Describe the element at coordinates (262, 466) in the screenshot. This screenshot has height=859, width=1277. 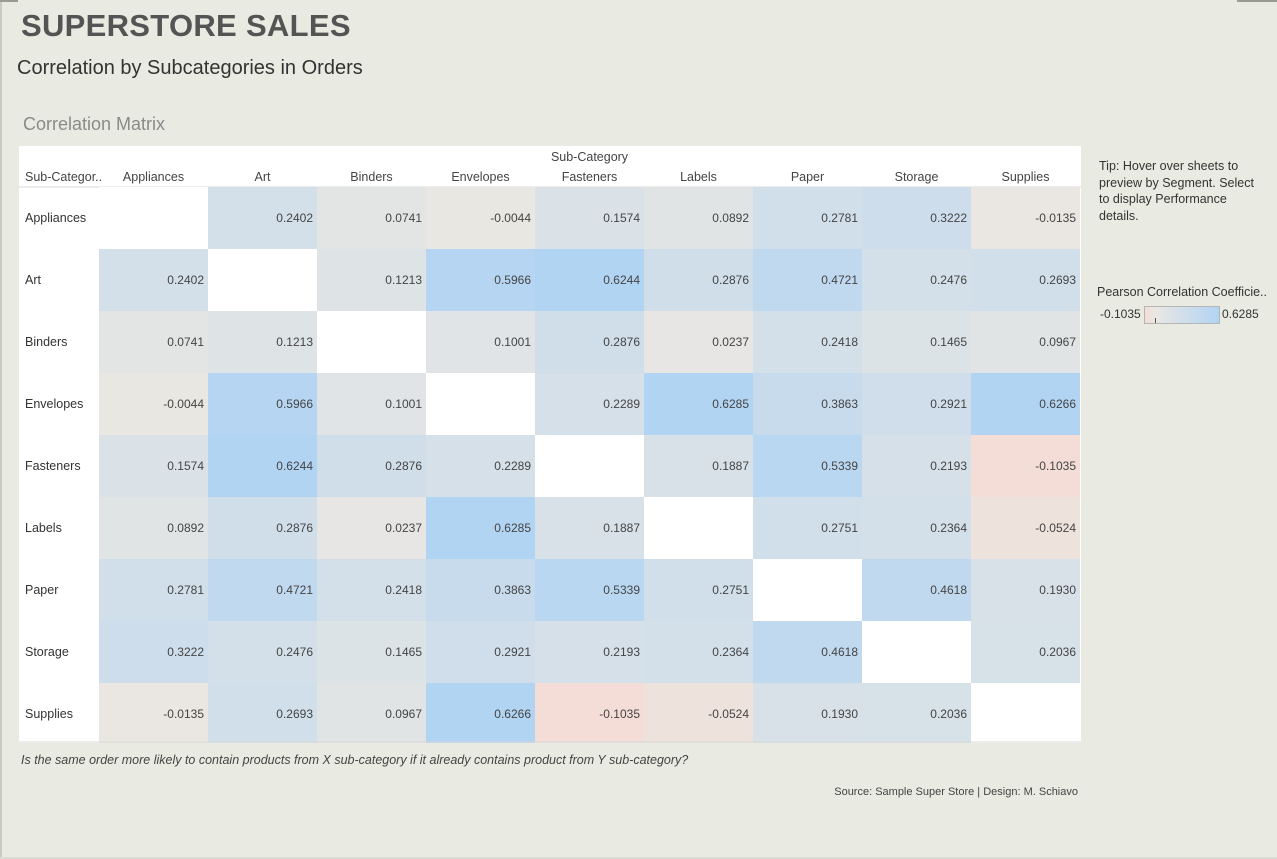
I see `heatmap-cell-fasteners-art` at that location.